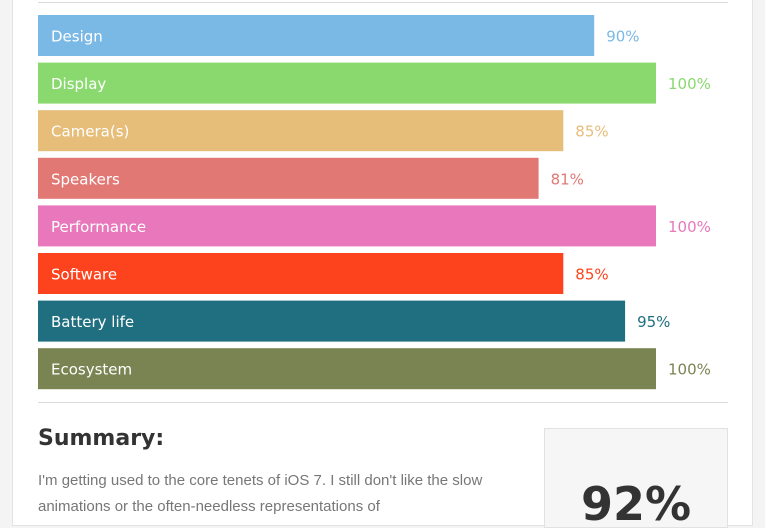 The image size is (765, 528). I want to click on bar-label-speakers: Speakers, so click(85, 179).